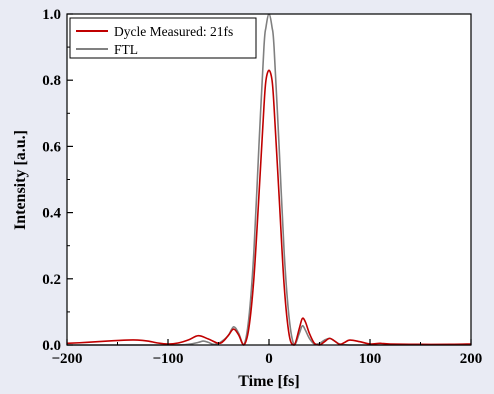 This screenshot has height=394, width=494. I want to click on legend: Dycle Measured: 21fs FTL, so click(163, 38).